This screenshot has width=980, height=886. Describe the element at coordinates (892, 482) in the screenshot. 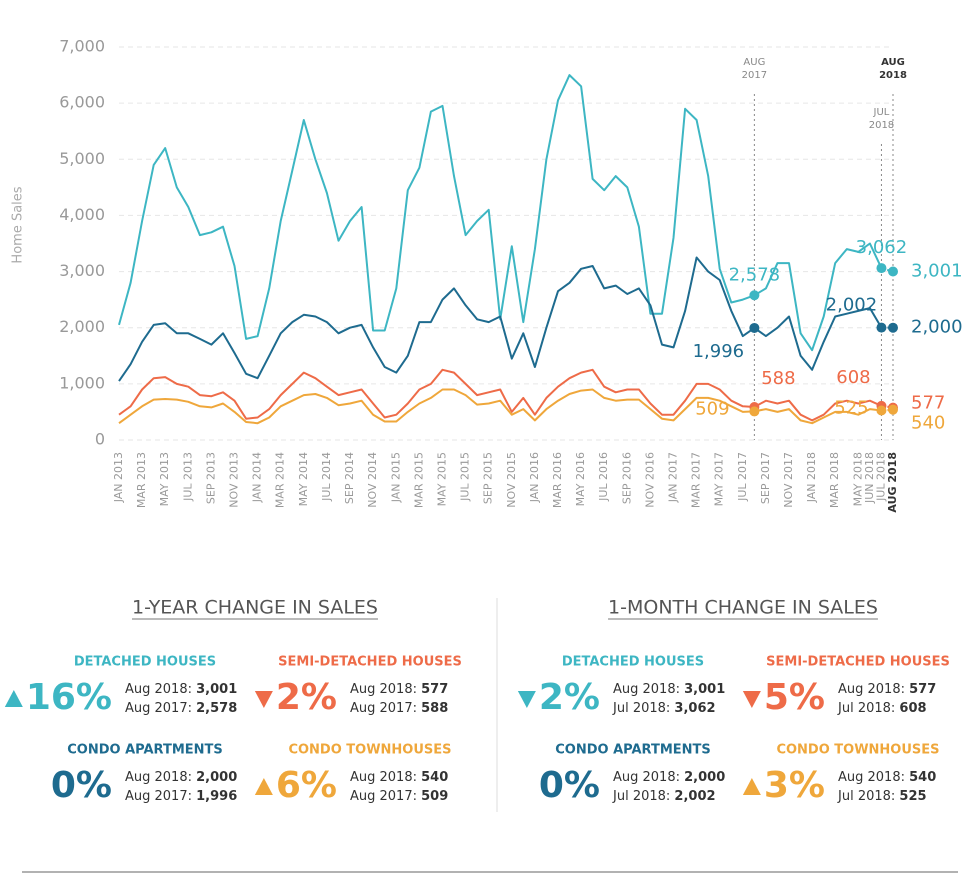

I see `x-tick-label: AUG 2018` at that location.